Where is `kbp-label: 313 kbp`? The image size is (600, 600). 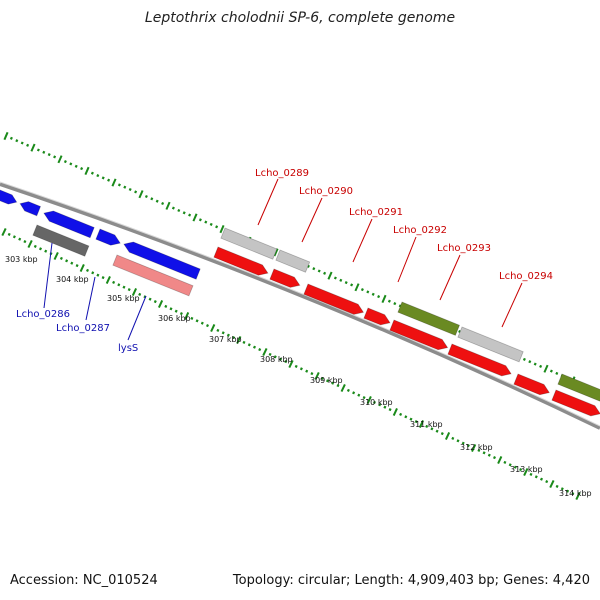 kbp-label: 313 kbp is located at coordinates (526, 469).